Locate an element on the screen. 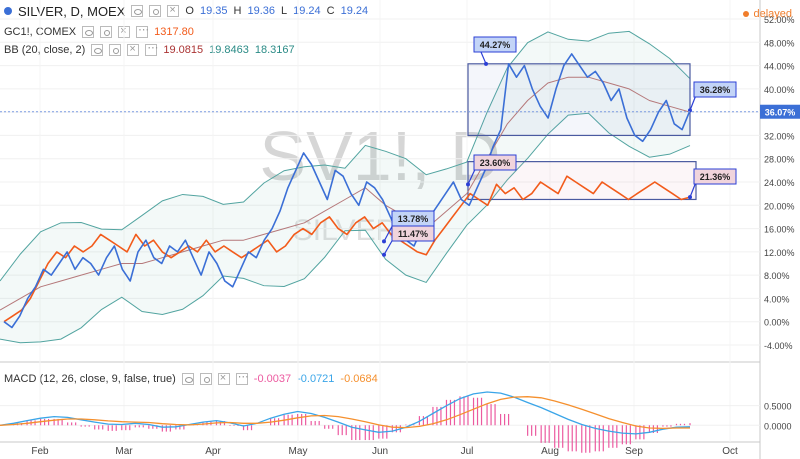  macd-y-tick-label: 0.5000 is located at coordinates (778, 407).